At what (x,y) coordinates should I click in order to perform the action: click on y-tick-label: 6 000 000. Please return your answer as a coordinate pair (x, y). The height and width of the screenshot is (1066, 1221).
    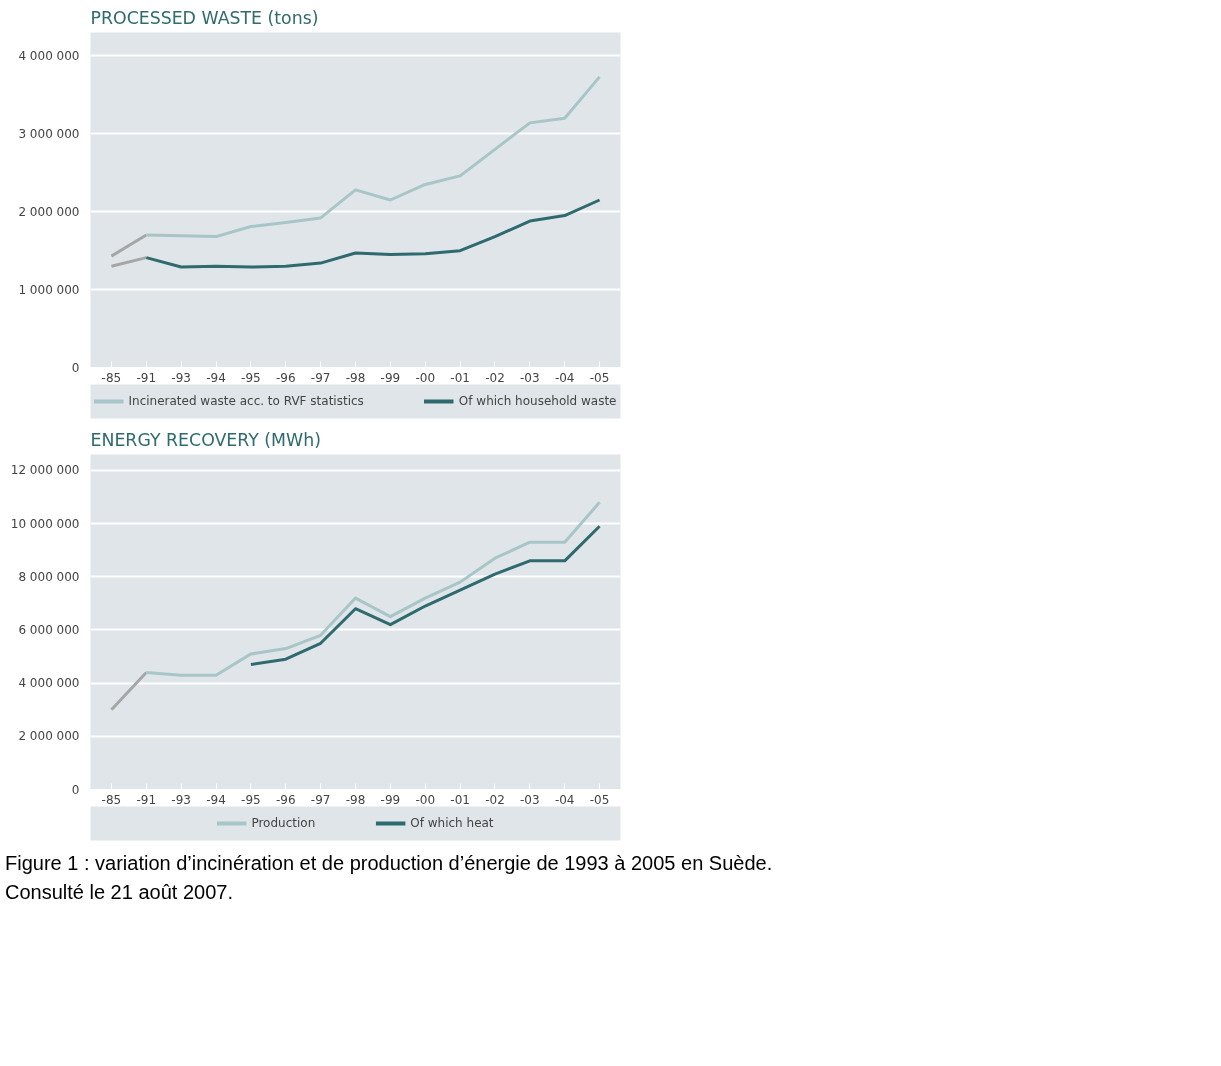
    Looking at the image, I should click on (49, 629).